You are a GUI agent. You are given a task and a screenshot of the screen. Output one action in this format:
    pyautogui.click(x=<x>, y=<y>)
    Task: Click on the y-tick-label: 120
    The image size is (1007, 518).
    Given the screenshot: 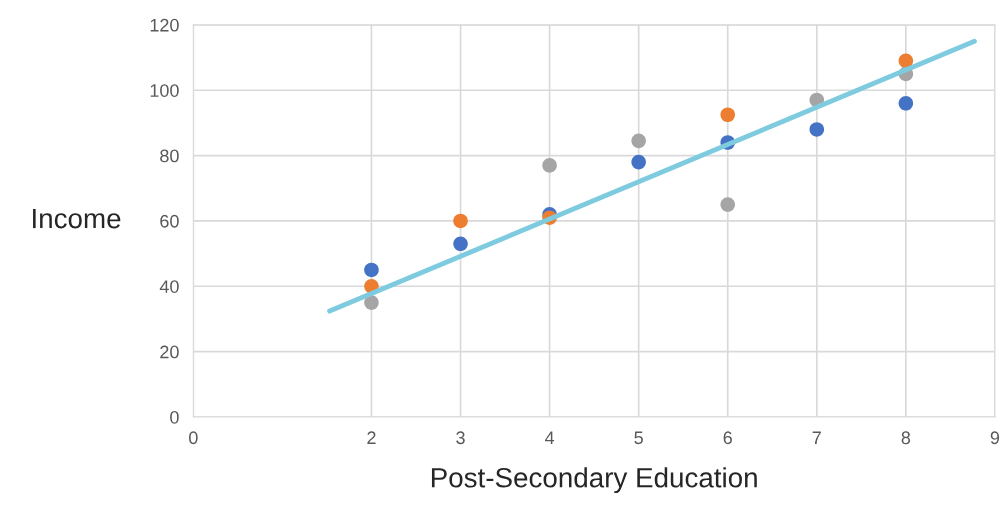 What is the action you would take?
    pyautogui.click(x=164, y=25)
    